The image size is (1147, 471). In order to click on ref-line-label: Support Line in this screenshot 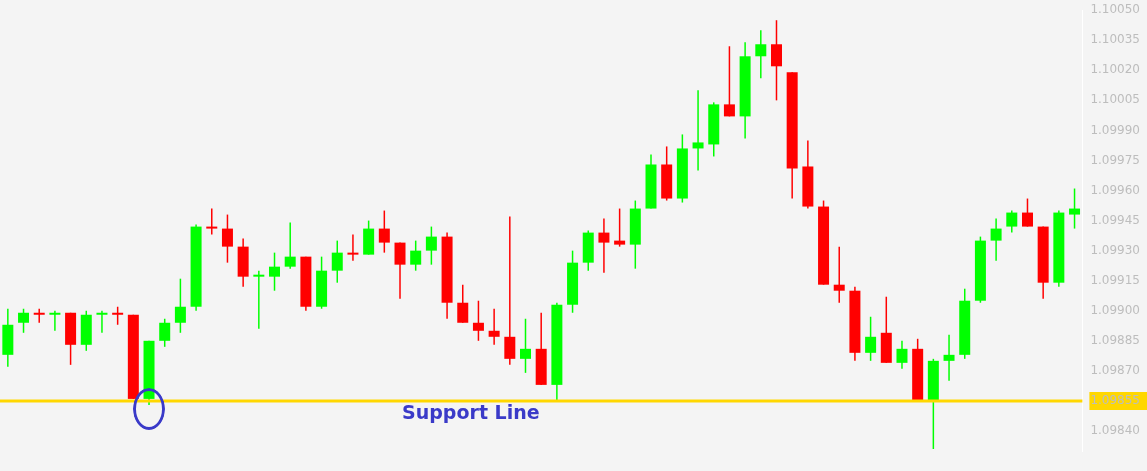, I will do `click(471, 412)`.